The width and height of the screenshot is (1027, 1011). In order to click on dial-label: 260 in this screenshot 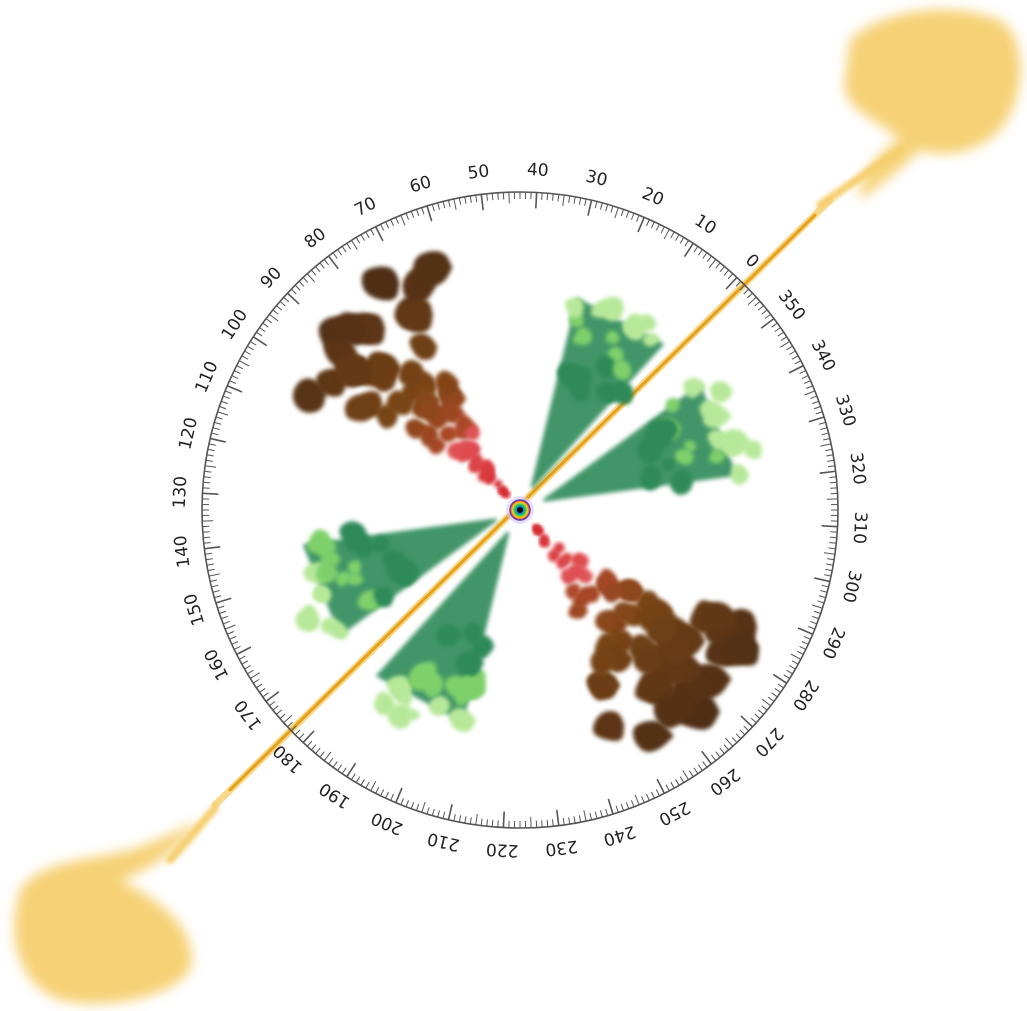, I will do `click(725, 782)`.